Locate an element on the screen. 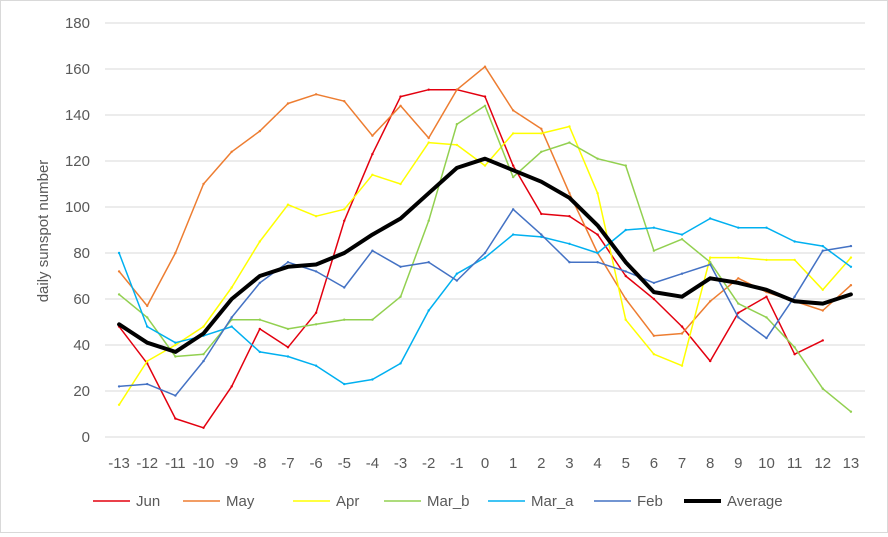  x-tick-label: -5 is located at coordinates (344, 463).